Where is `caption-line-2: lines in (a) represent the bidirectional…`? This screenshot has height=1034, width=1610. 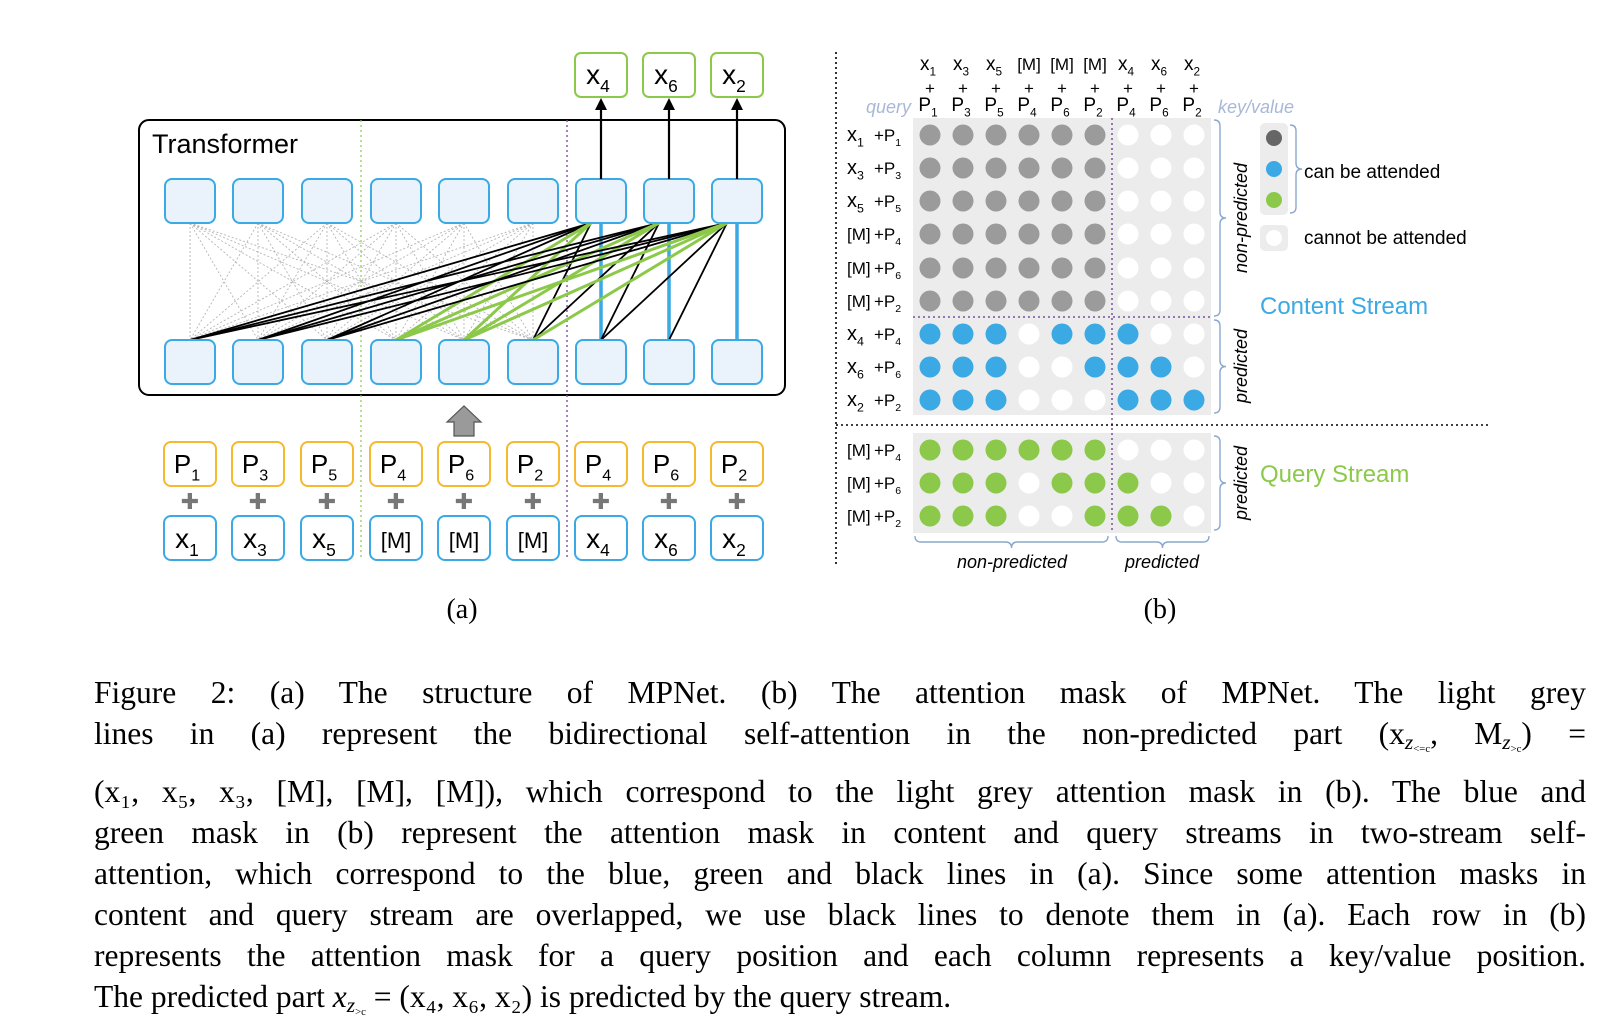 caption-line-2: lines in (a) represent the bidirectional… is located at coordinates (840, 742).